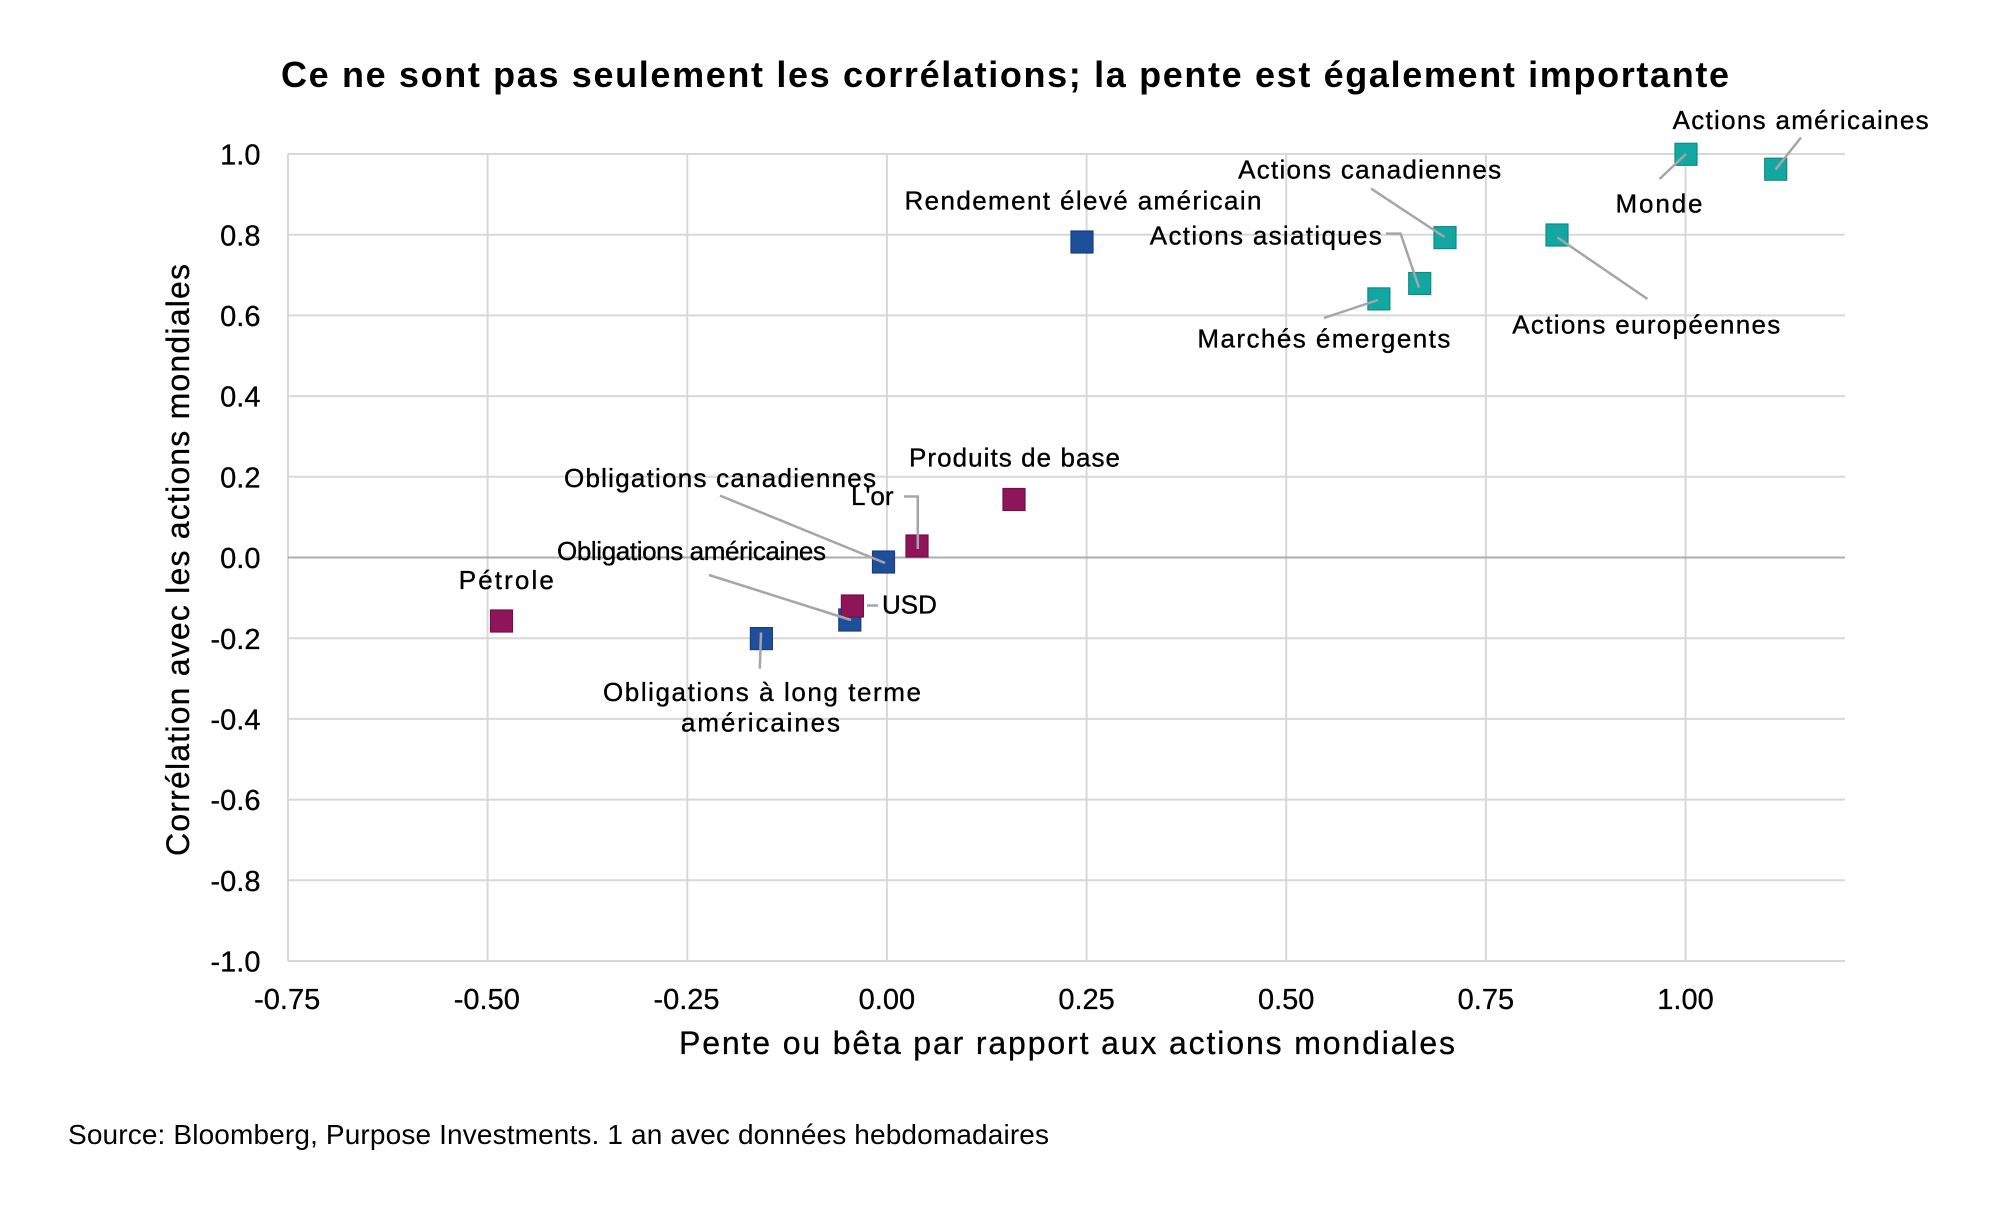 The height and width of the screenshot is (1207, 2000). Describe the element at coordinates (287, 1000) in the screenshot. I see `svg-text: -0.75` at that location.